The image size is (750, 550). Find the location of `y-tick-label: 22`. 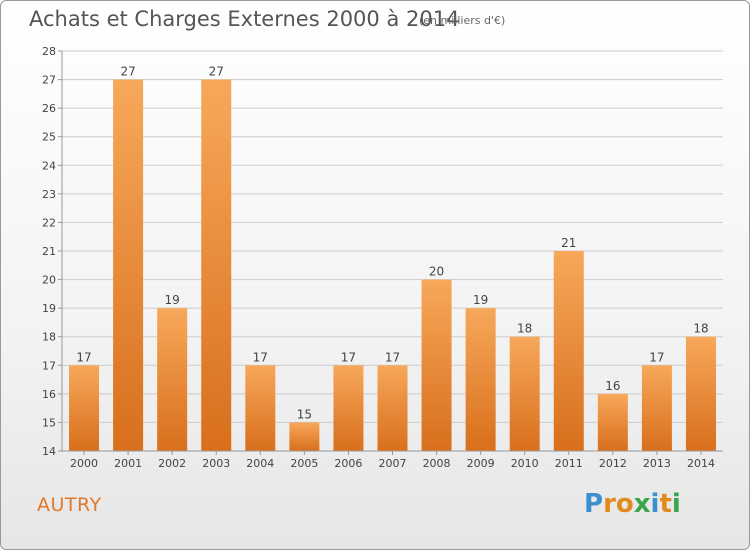

y-tick-label: 22 is located at coordinates (49, 222).